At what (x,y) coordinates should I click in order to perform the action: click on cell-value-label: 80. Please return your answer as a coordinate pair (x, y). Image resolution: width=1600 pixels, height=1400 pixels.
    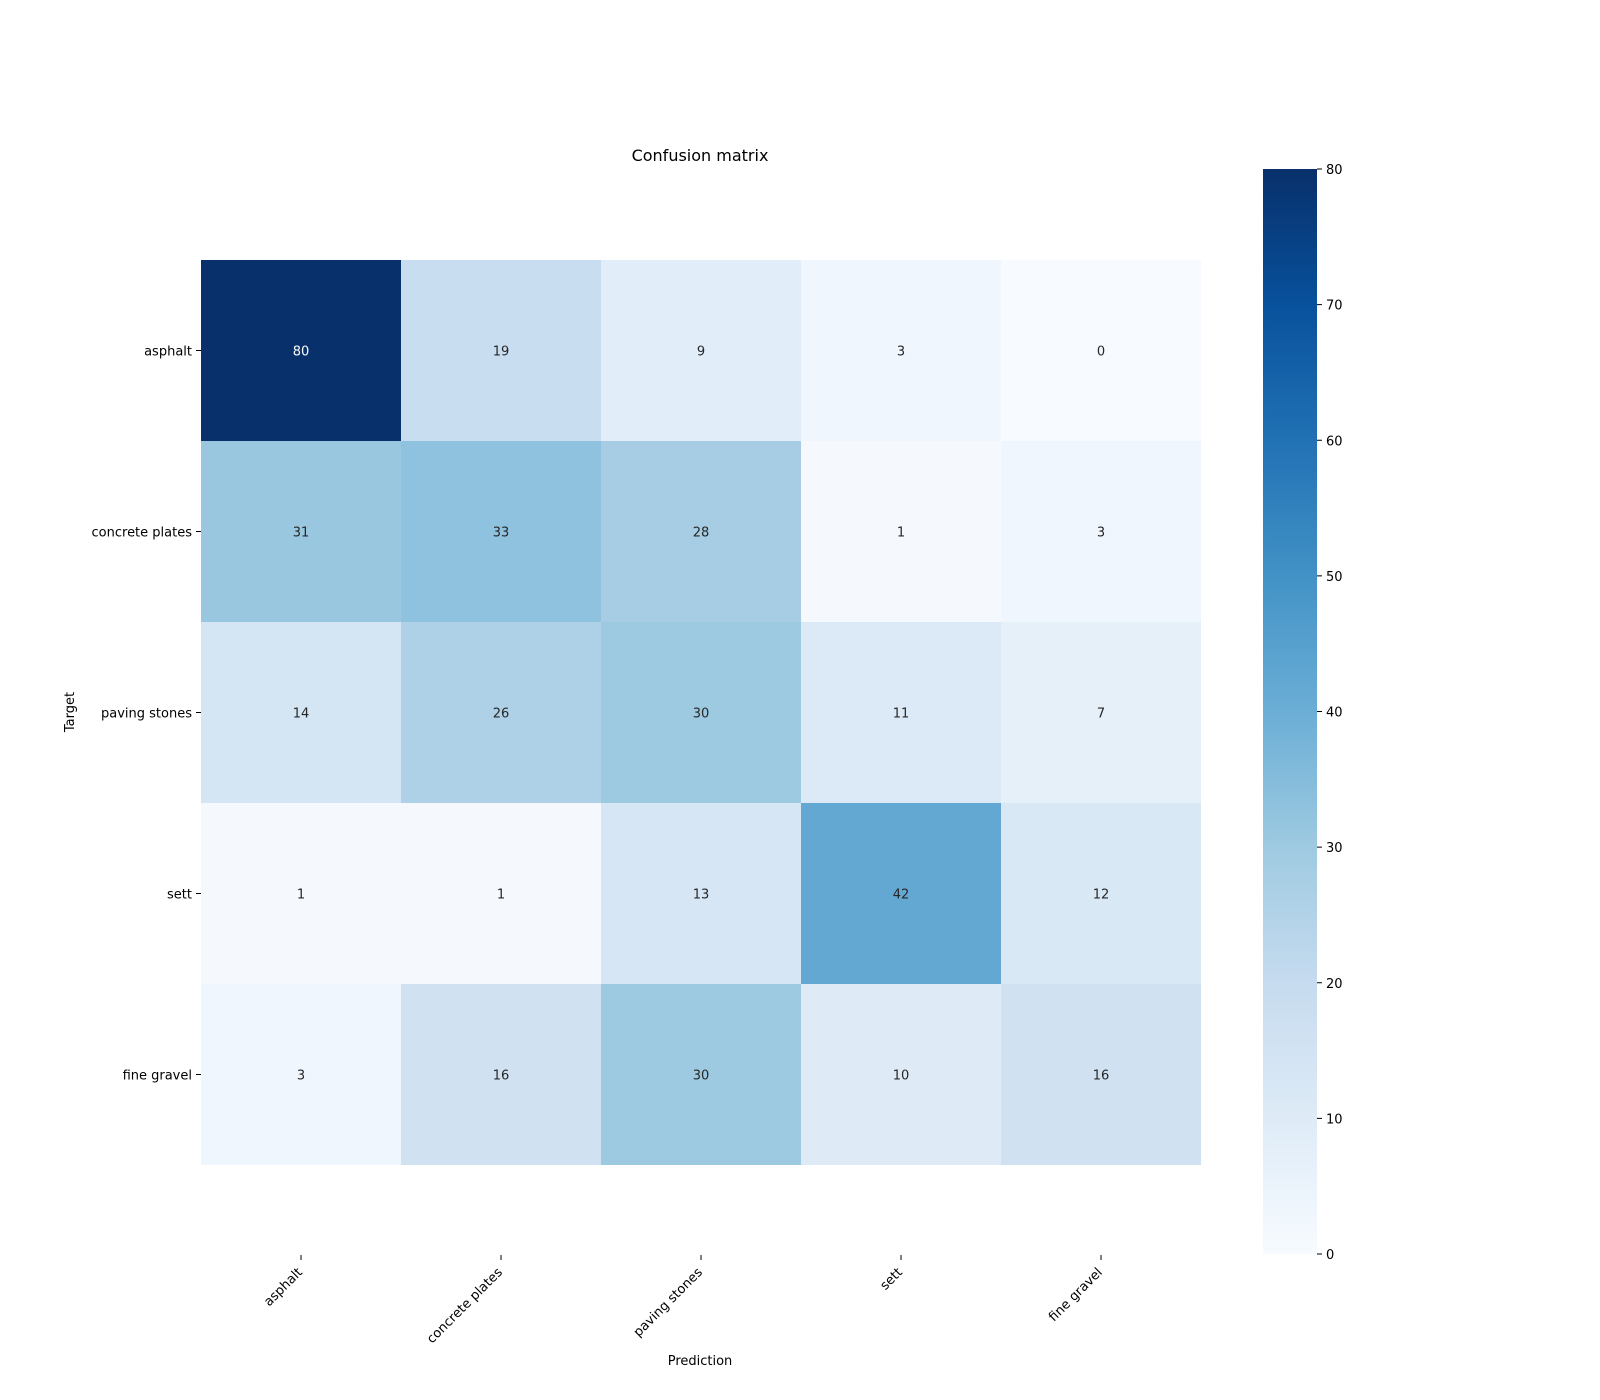
    Looking at the image, I should click on (301, 352).